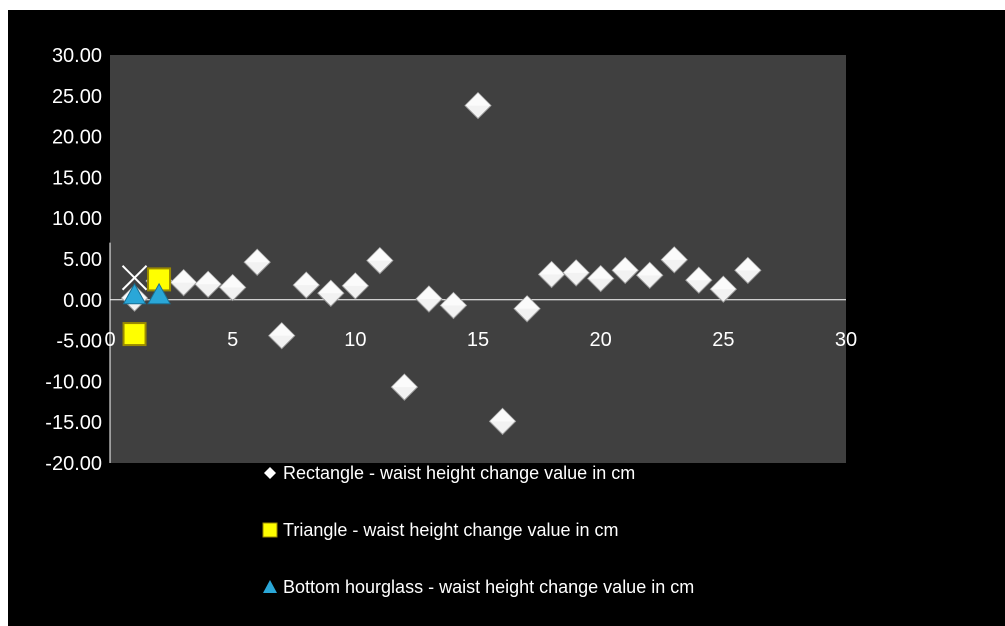 The image size is (1005, 626). What do you see at coordinates (601, 340) in the screenshot?
I see `x-tick-label: 20` at bounding box center [601, 340].